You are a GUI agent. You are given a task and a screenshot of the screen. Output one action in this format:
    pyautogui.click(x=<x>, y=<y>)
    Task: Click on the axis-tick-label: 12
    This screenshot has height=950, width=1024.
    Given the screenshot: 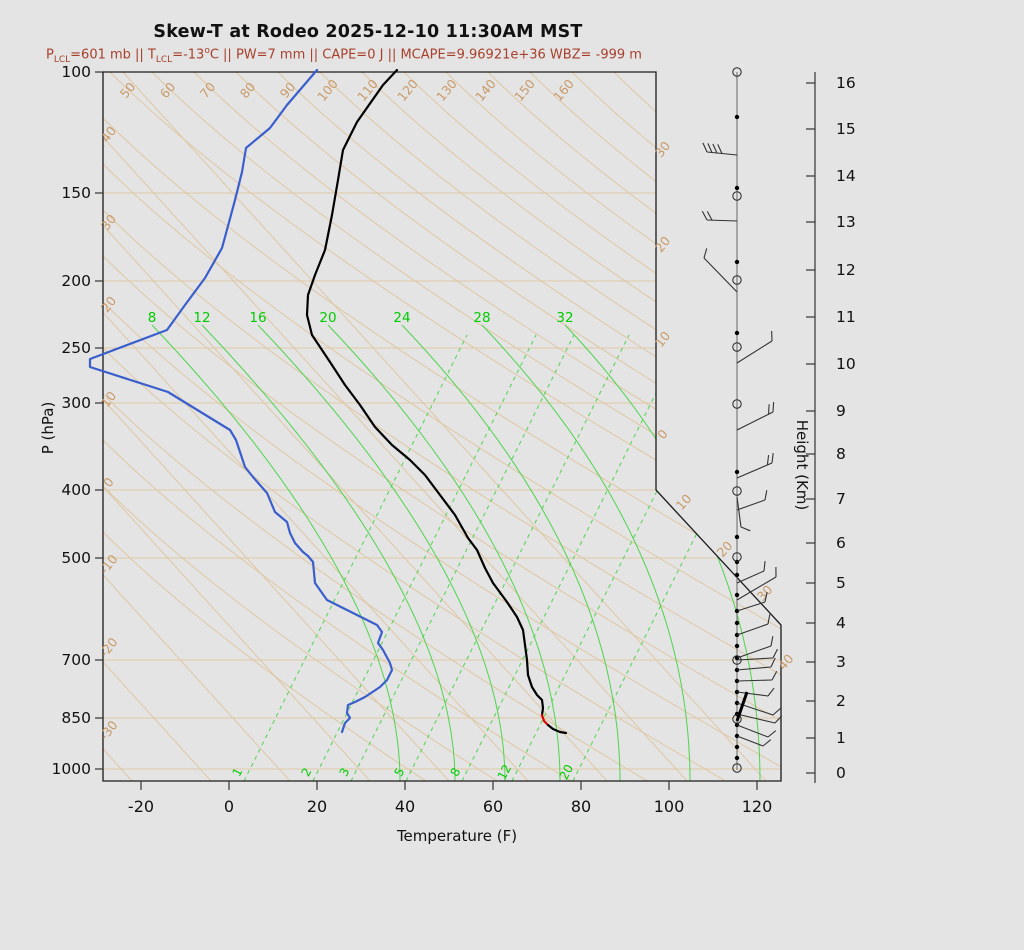 What is the action you would take?
    pyautogui.click(x=846, y=270)
    